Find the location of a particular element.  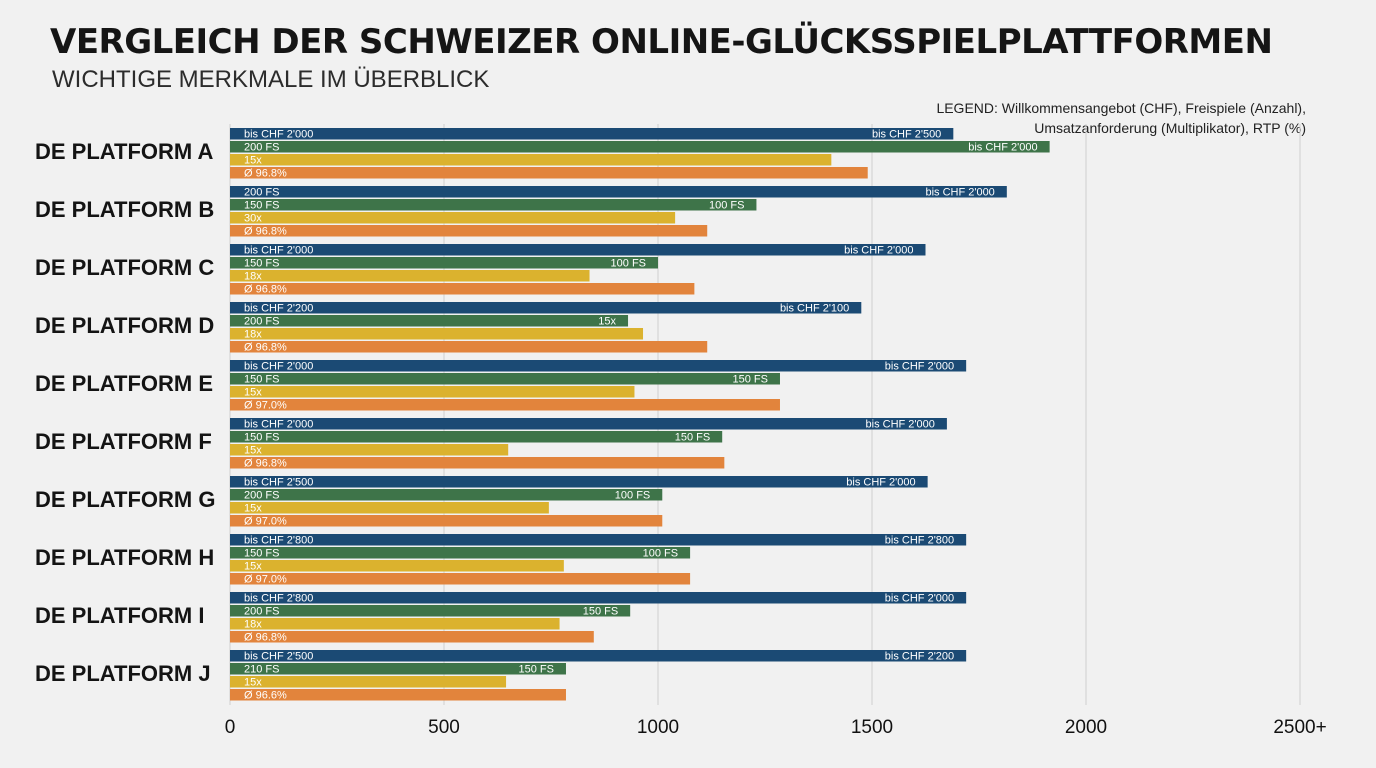

x-tick-label: 2000 is located at coordinates (1086, 727).